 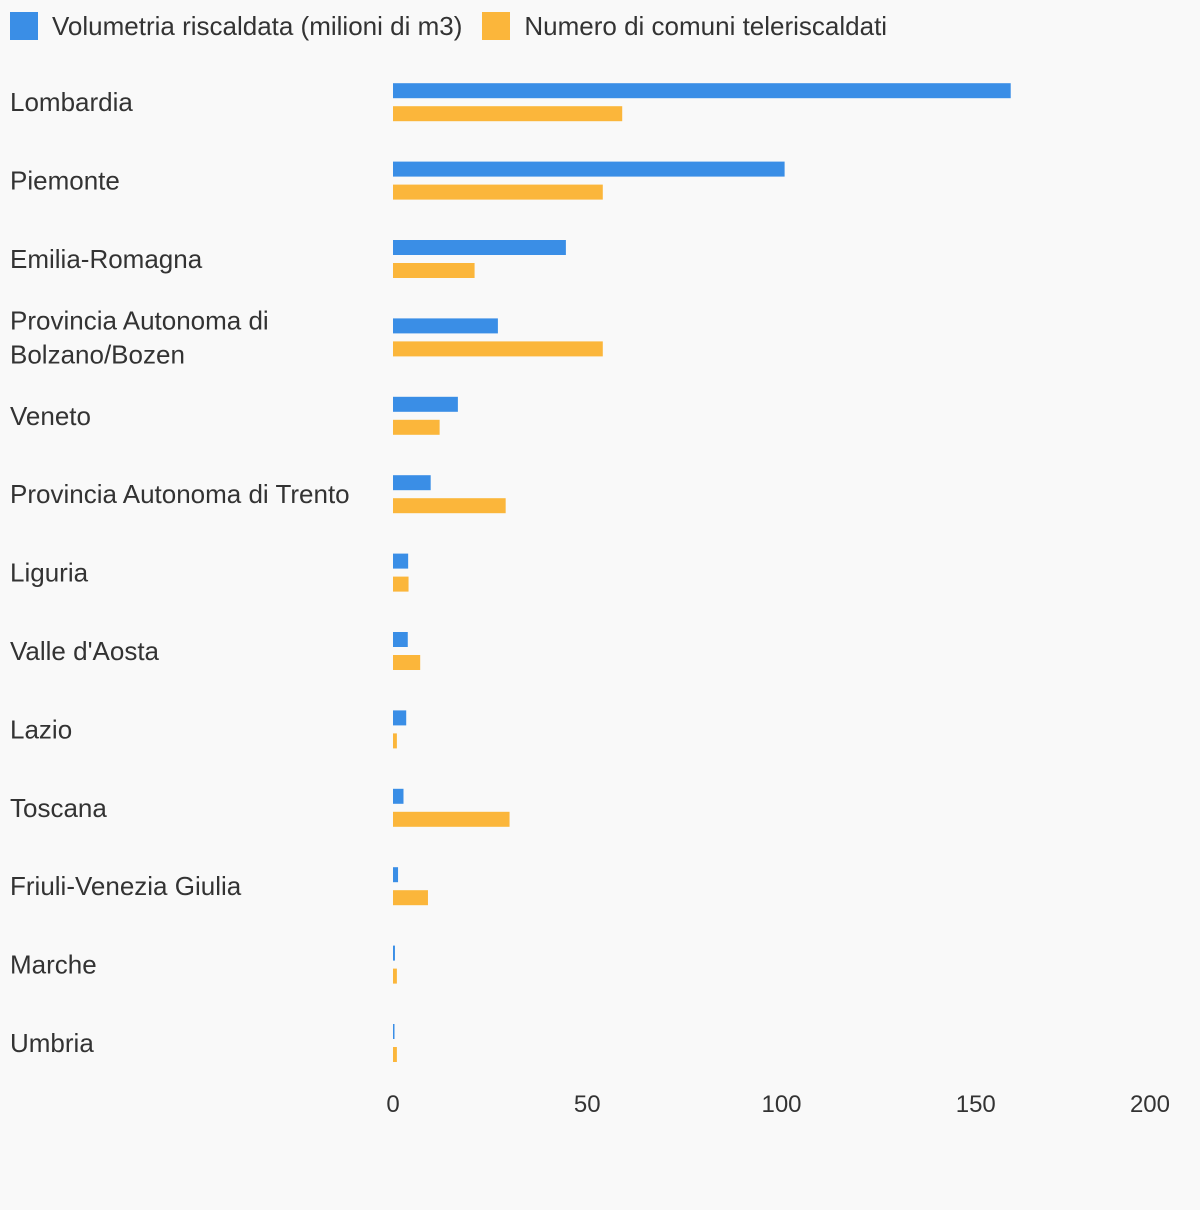 What do you see at coordinates (416, 427) in the screenshot?
I see `bar-comuni-veneto` at bounding box center [416, 427].